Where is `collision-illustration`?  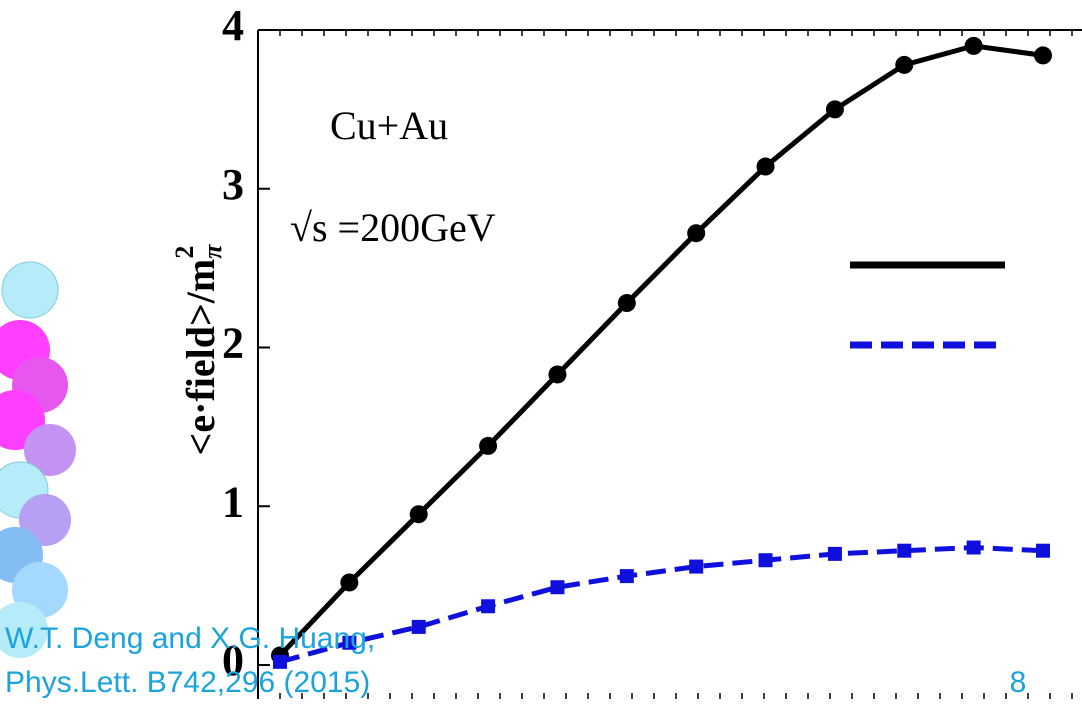
collision-illustration is located at coordinates (38, 459).